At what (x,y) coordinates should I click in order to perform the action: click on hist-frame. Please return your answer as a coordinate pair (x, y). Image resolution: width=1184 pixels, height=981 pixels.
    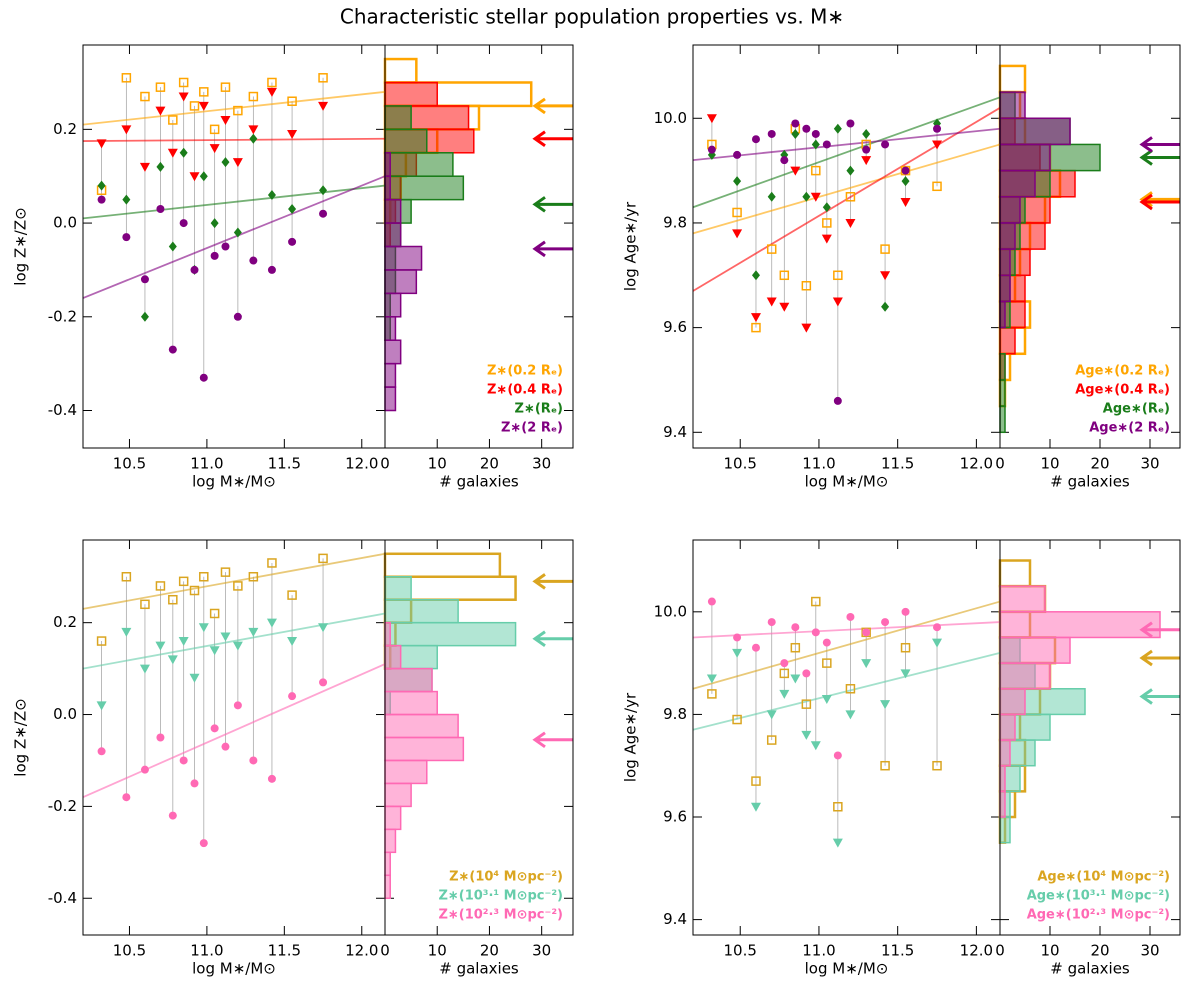
    Looking at the image, I should click on (1090, 737).